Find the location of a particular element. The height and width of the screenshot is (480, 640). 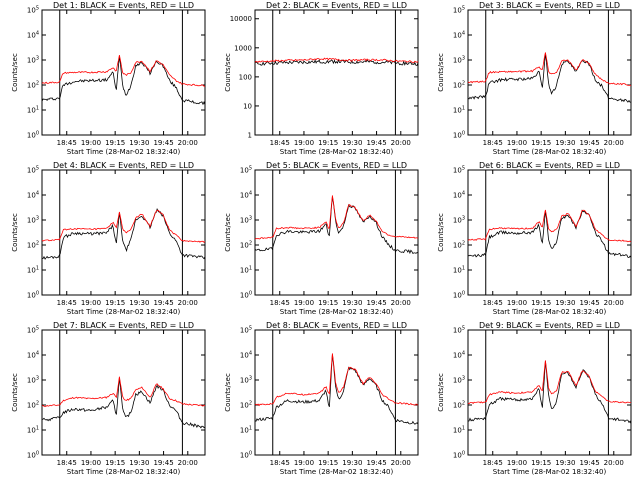

y-tick-label: 10000 is located at coordinates (241, 19).